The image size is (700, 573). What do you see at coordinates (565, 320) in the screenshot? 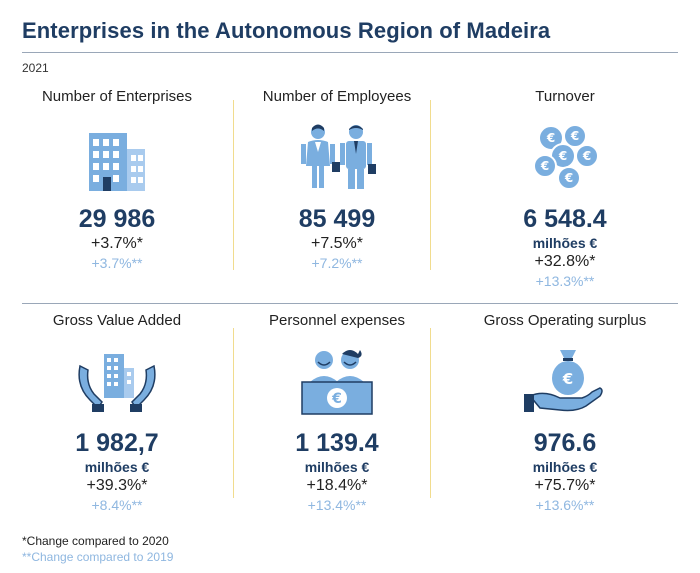
I see `card-label: Gross Operating surplus` at bounding box center [565, 320].